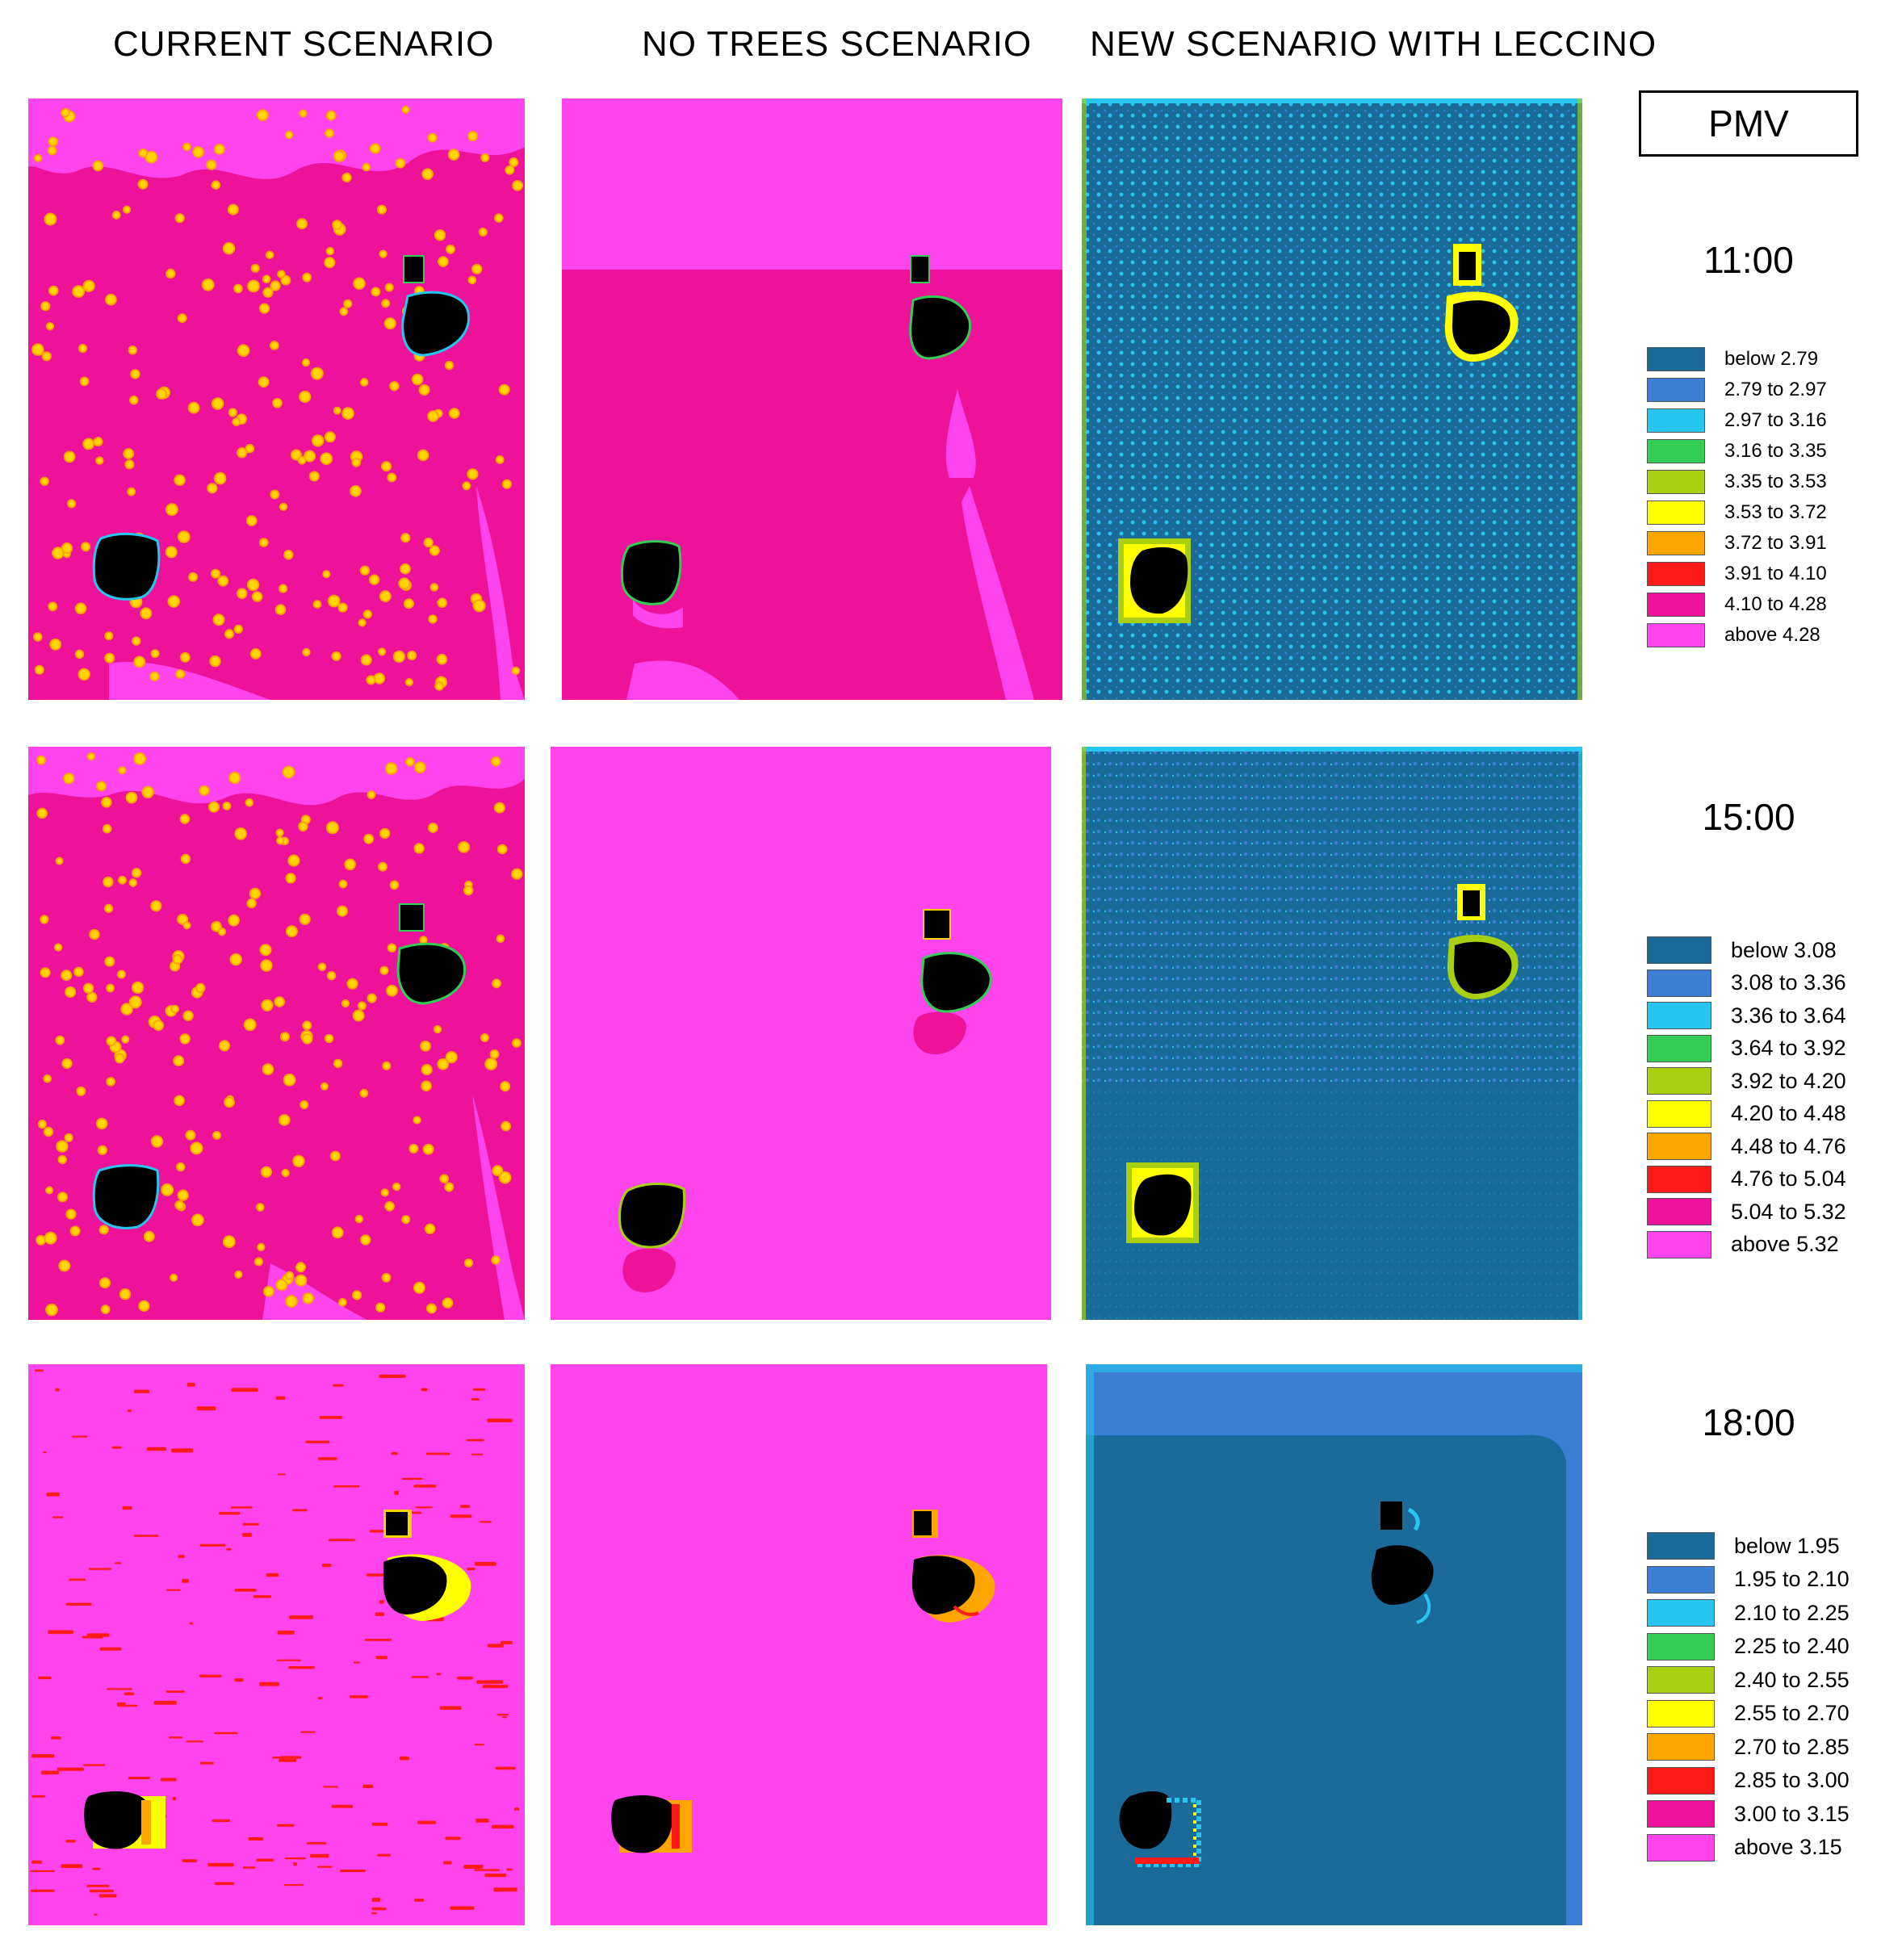  I want to click on legend-label: 3.08 to 3.36, so click(1788, 982).